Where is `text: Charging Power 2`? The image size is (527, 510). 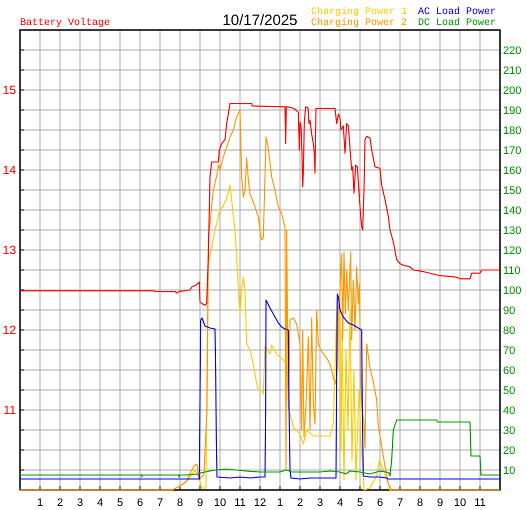 text: Charging Power 2 is located at coordinates (359, 23).